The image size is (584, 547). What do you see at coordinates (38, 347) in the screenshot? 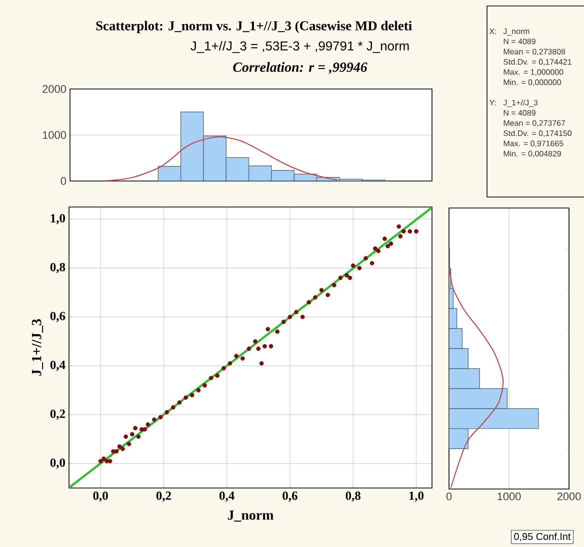
I see `y-axis-title: J_1+//J_3` at bounding box center [38, 347].